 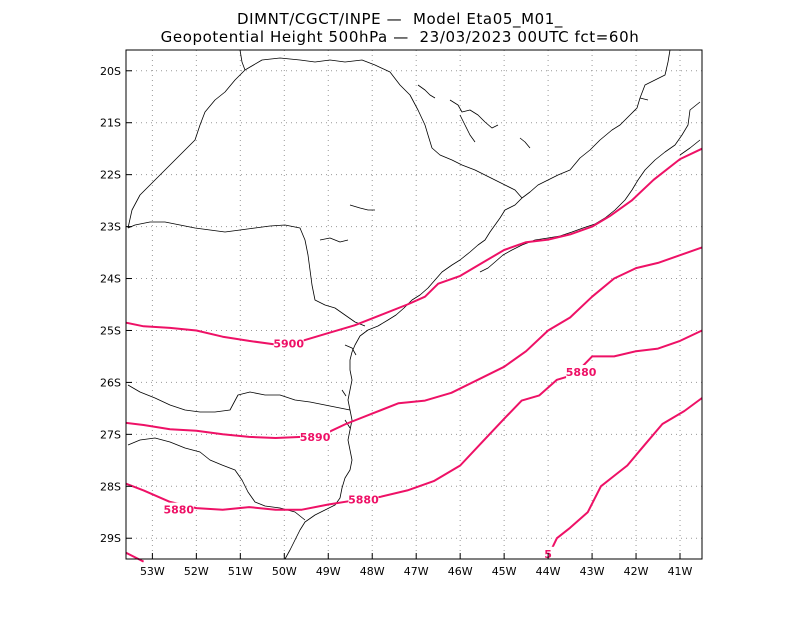 I want to click on lon-tick-label: 49W, so click(x=328, y=571).